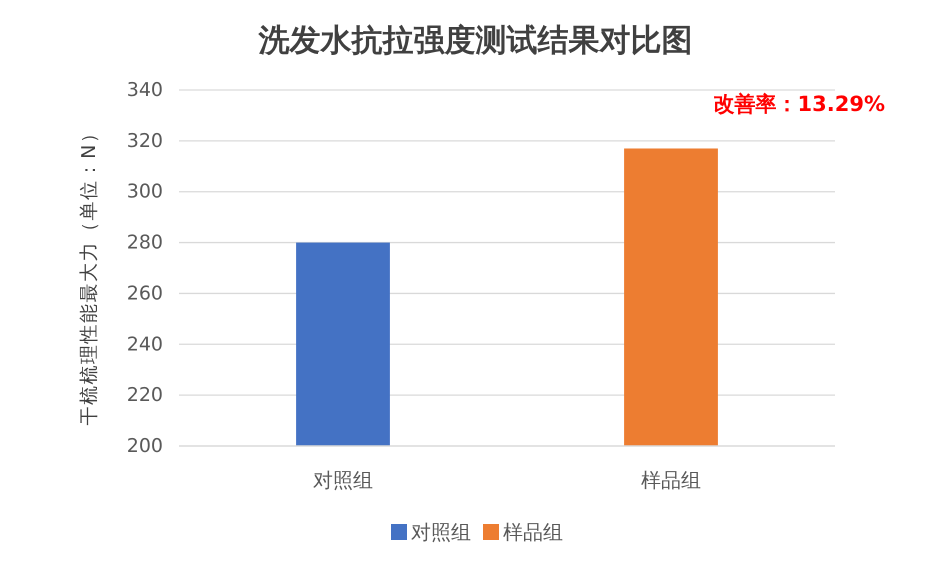 The height and width of the screenshot is (566, 941). What do you see at coordinates (671, 480) in the screenshot?
I see `x-tick-label: 样品组` at bounding box center [671, 480].